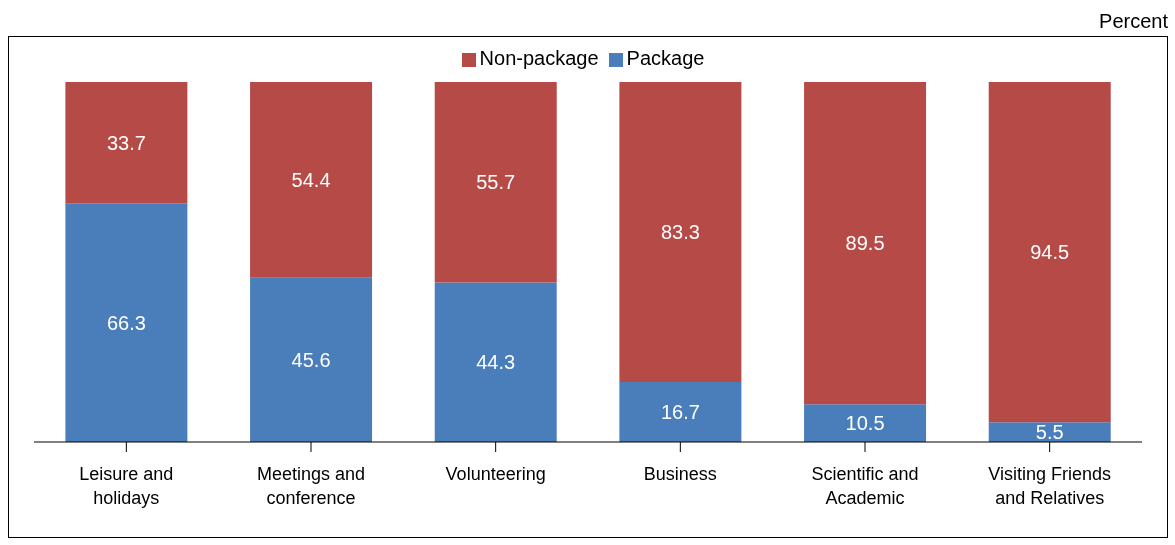 The image size is (1175, 545). I want to click on data-label: 45.6, so click(311, 360).